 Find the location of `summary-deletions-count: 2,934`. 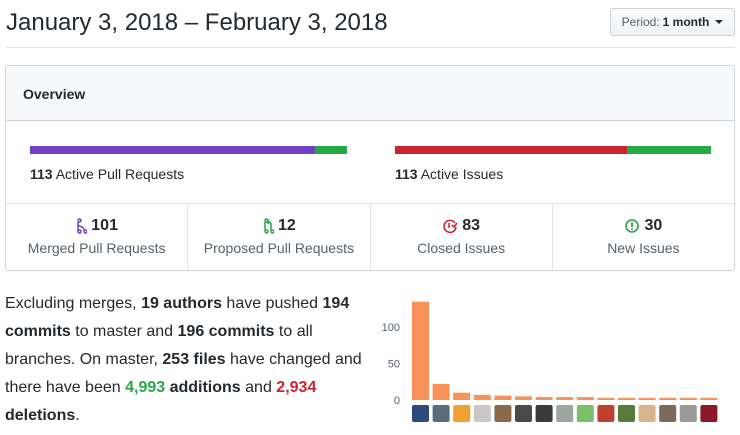

summary-deletions-count: 2,934 is located at coordinates (296, 387).